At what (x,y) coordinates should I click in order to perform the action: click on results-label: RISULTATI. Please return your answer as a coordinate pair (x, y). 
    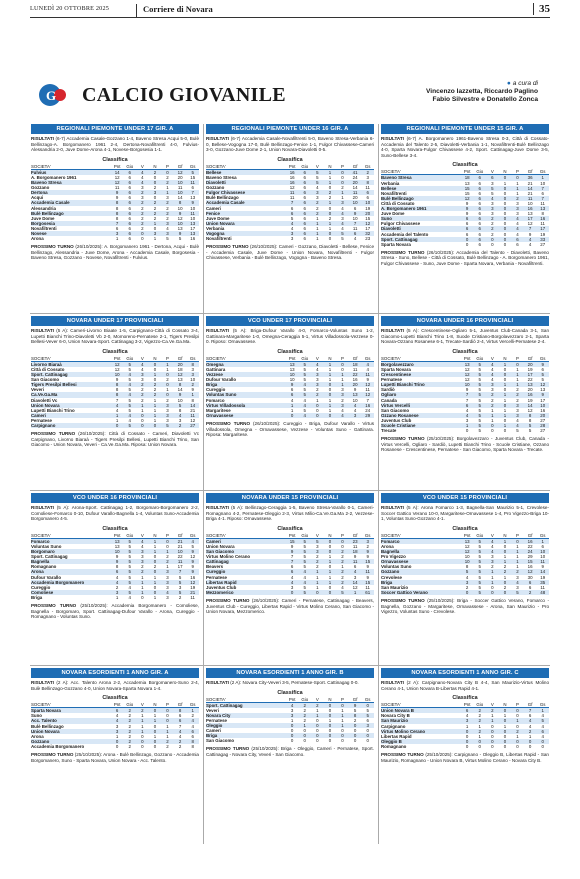
    Looking at the image, I should click on (42, 682).